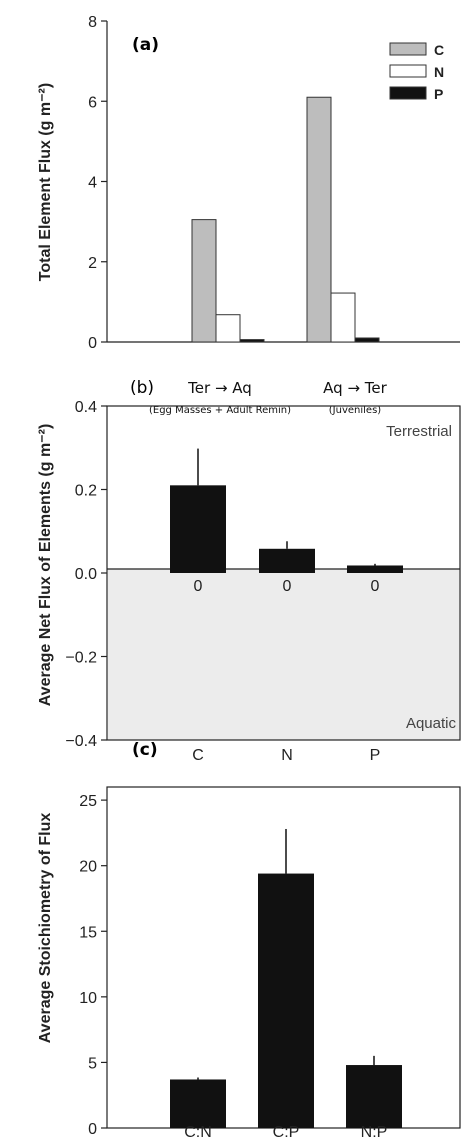  Describe the element at coordinates (287, 755) in the screenshot. I see `panel-b-category-label: N` at that location.